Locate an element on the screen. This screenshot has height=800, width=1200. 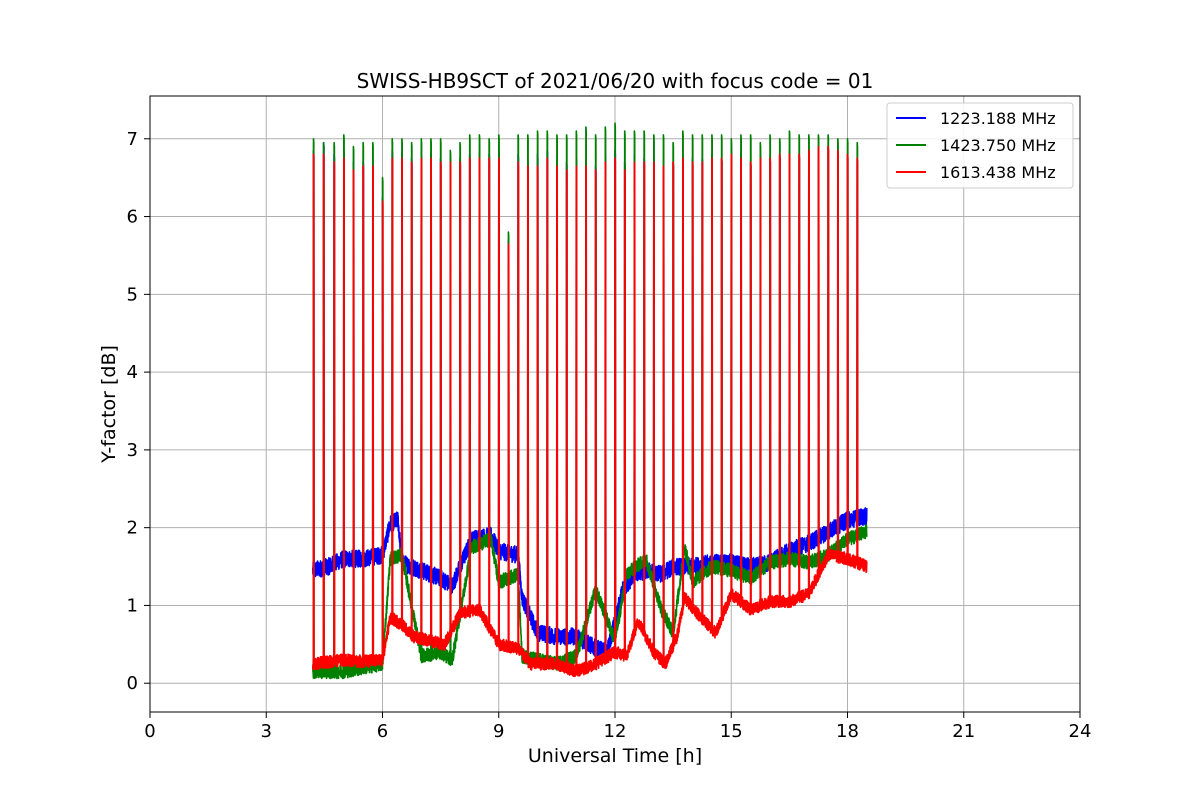
y-tick-label: 0 is located at coordinates (132, 683).